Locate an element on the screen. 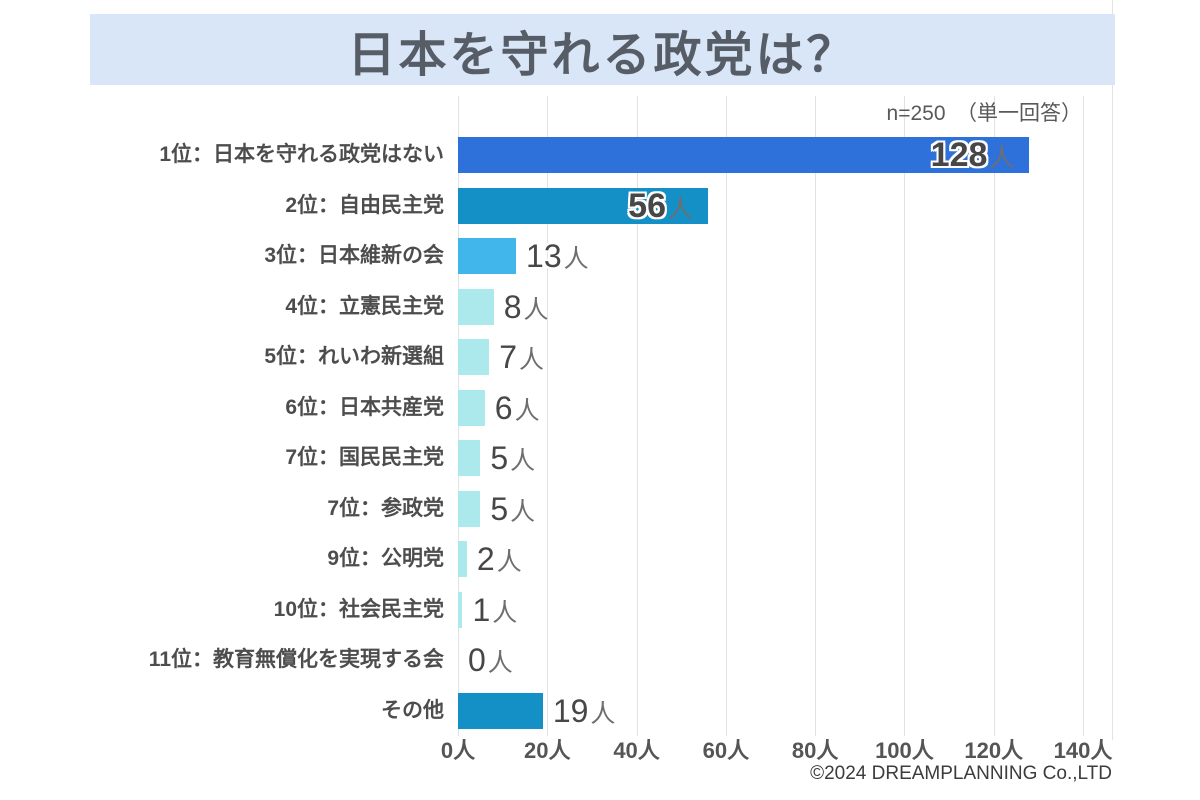 This screenshot has width=1200, height=800. chart-row: 2位：自由民主党 56人 is located at coordinates (600, 206).